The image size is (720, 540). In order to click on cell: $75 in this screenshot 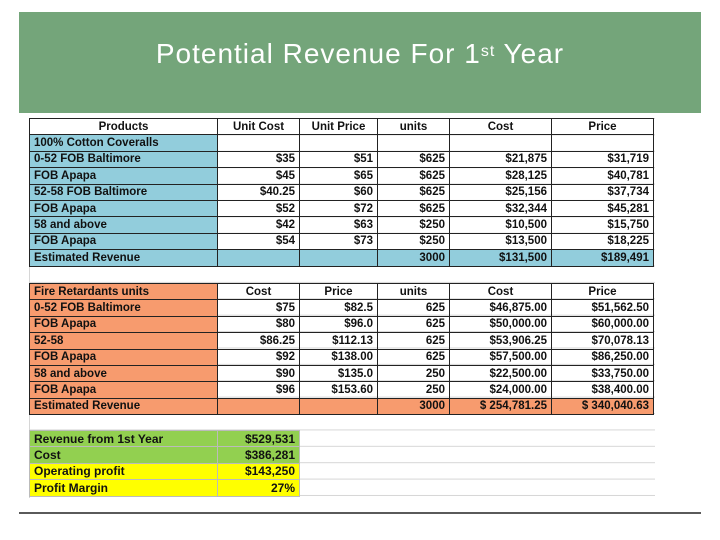, I will do `click(258, 308)`.